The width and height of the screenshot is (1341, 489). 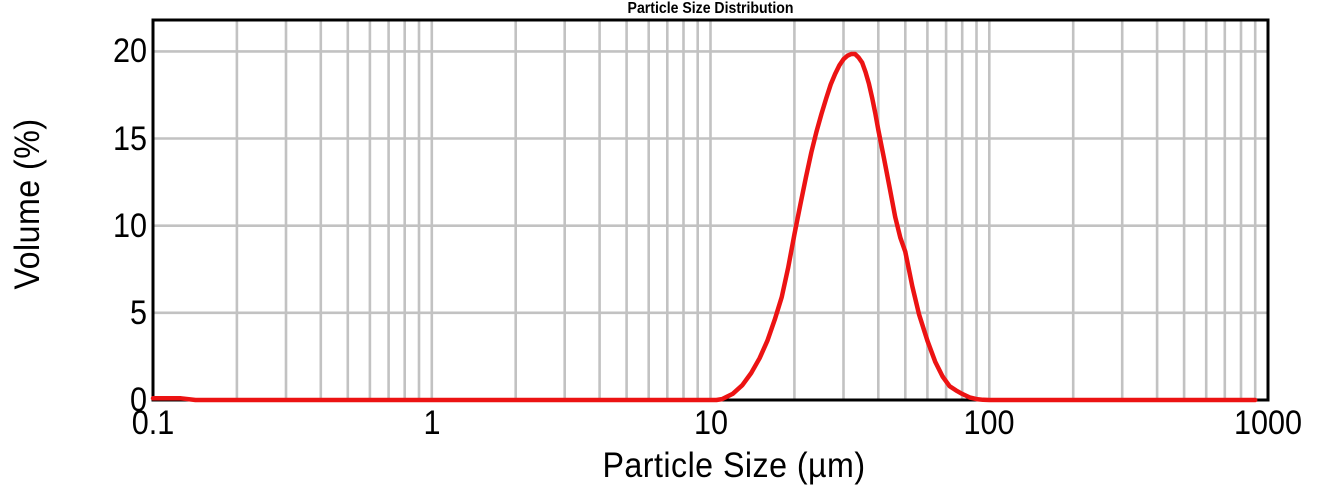 What do you see at coordinates (989, 423) in the screenshot?
I see `x-tick-label-100: 100` at bounding box center [989, 423].